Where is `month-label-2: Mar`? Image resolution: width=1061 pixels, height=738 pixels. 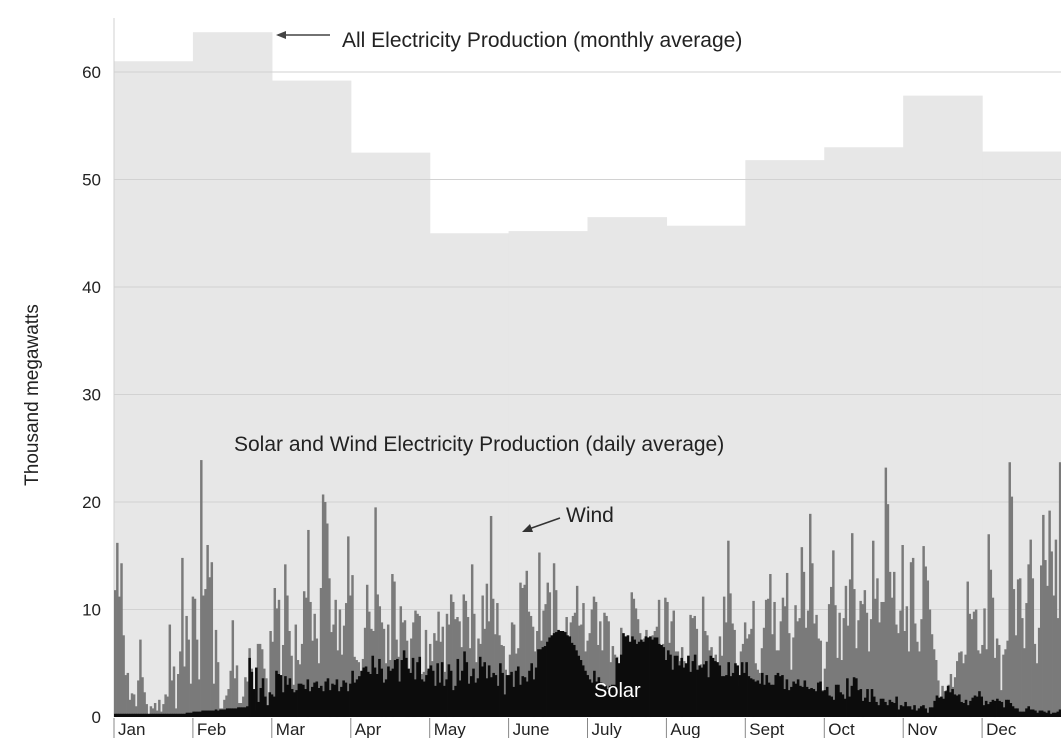 month-label-2: Mar is located at coordinates (291, 729).